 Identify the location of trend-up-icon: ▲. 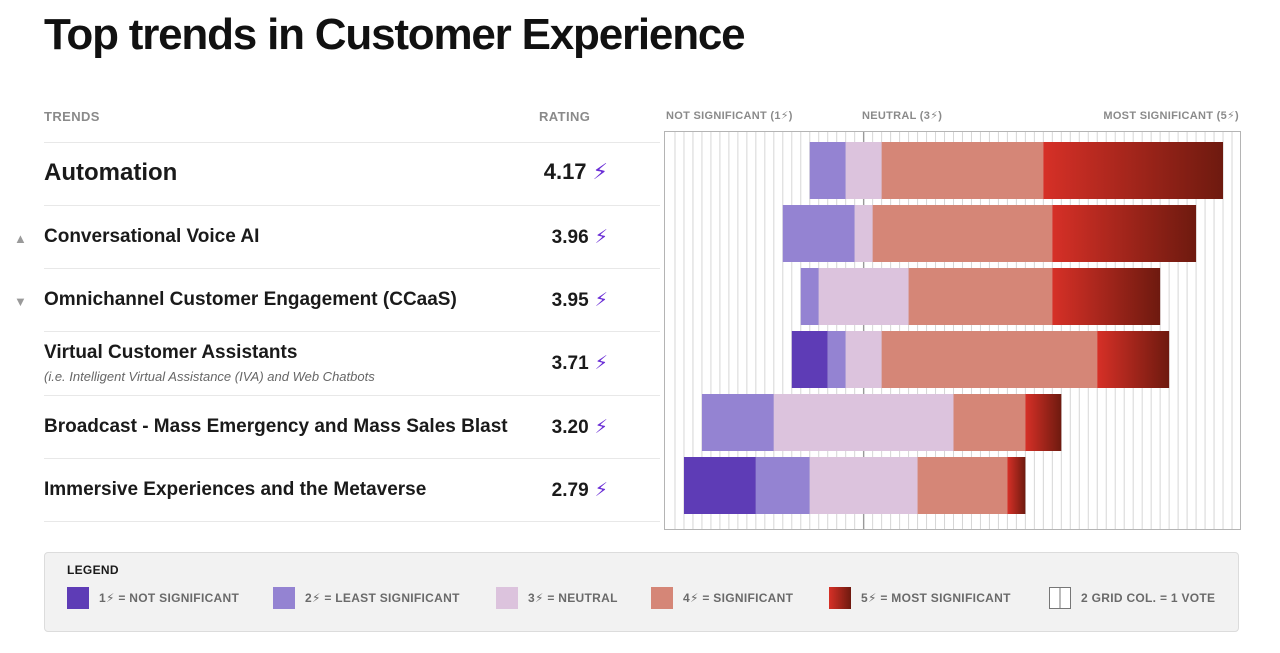
(20, 238).